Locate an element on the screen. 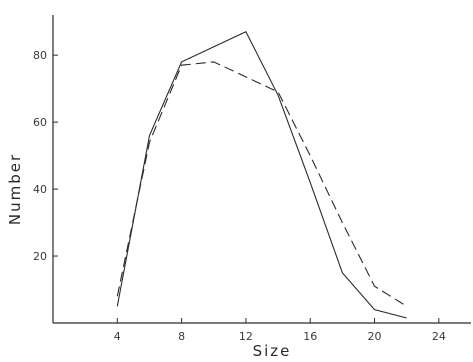  y-tick-label: 20 is located at coordinates (40, 256).